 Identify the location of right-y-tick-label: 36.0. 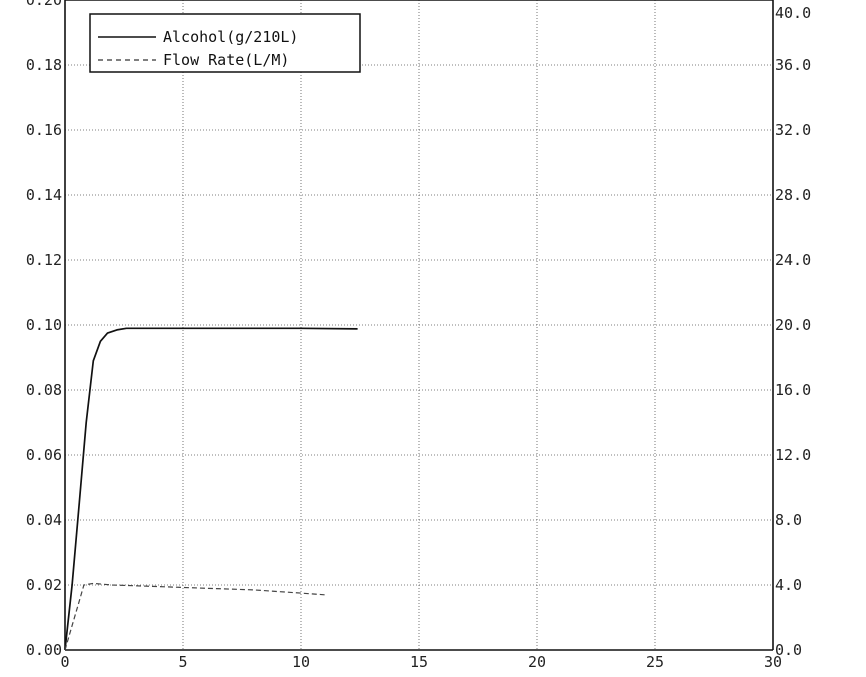
(793, 65).